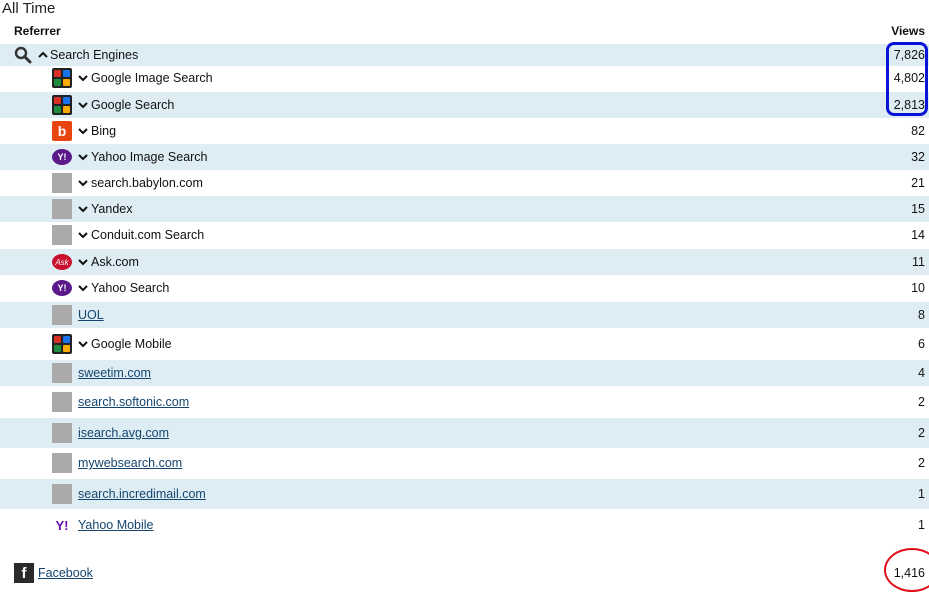 This screenshot has width=929, height=592. I want to click on referrer-row: Google Mobile 6, so click(464, 344).